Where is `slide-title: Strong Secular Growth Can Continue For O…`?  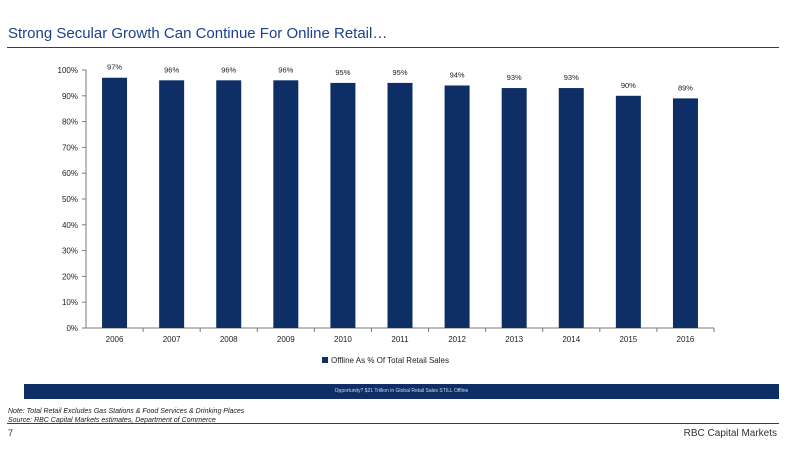
slide-title: Strong Secular Growth Can Continue For O… is located at coordinates (198, 33).